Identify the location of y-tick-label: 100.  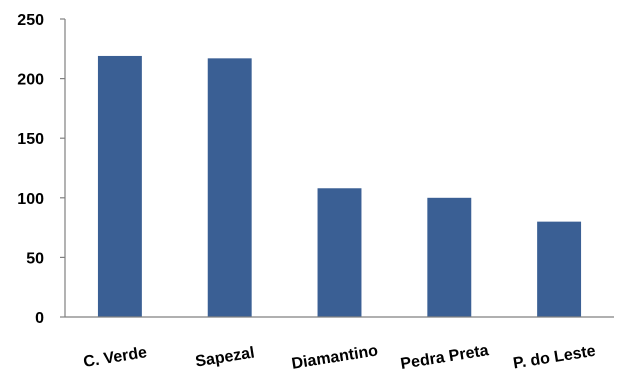
(30, 199).